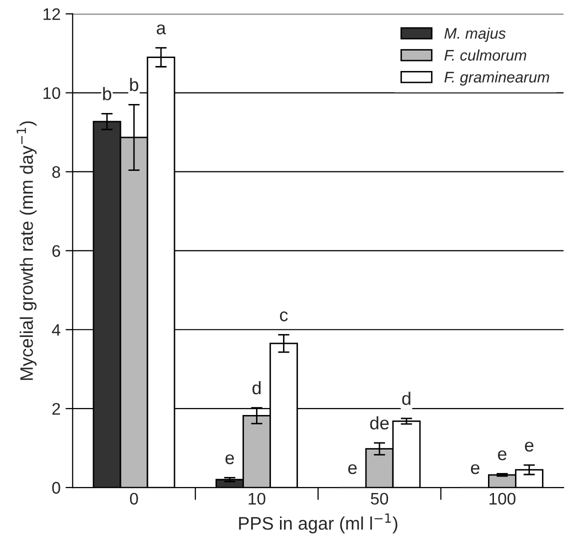 The image size is (581, 554). I want to click on y-tick-label: 4, so click(56, 330).